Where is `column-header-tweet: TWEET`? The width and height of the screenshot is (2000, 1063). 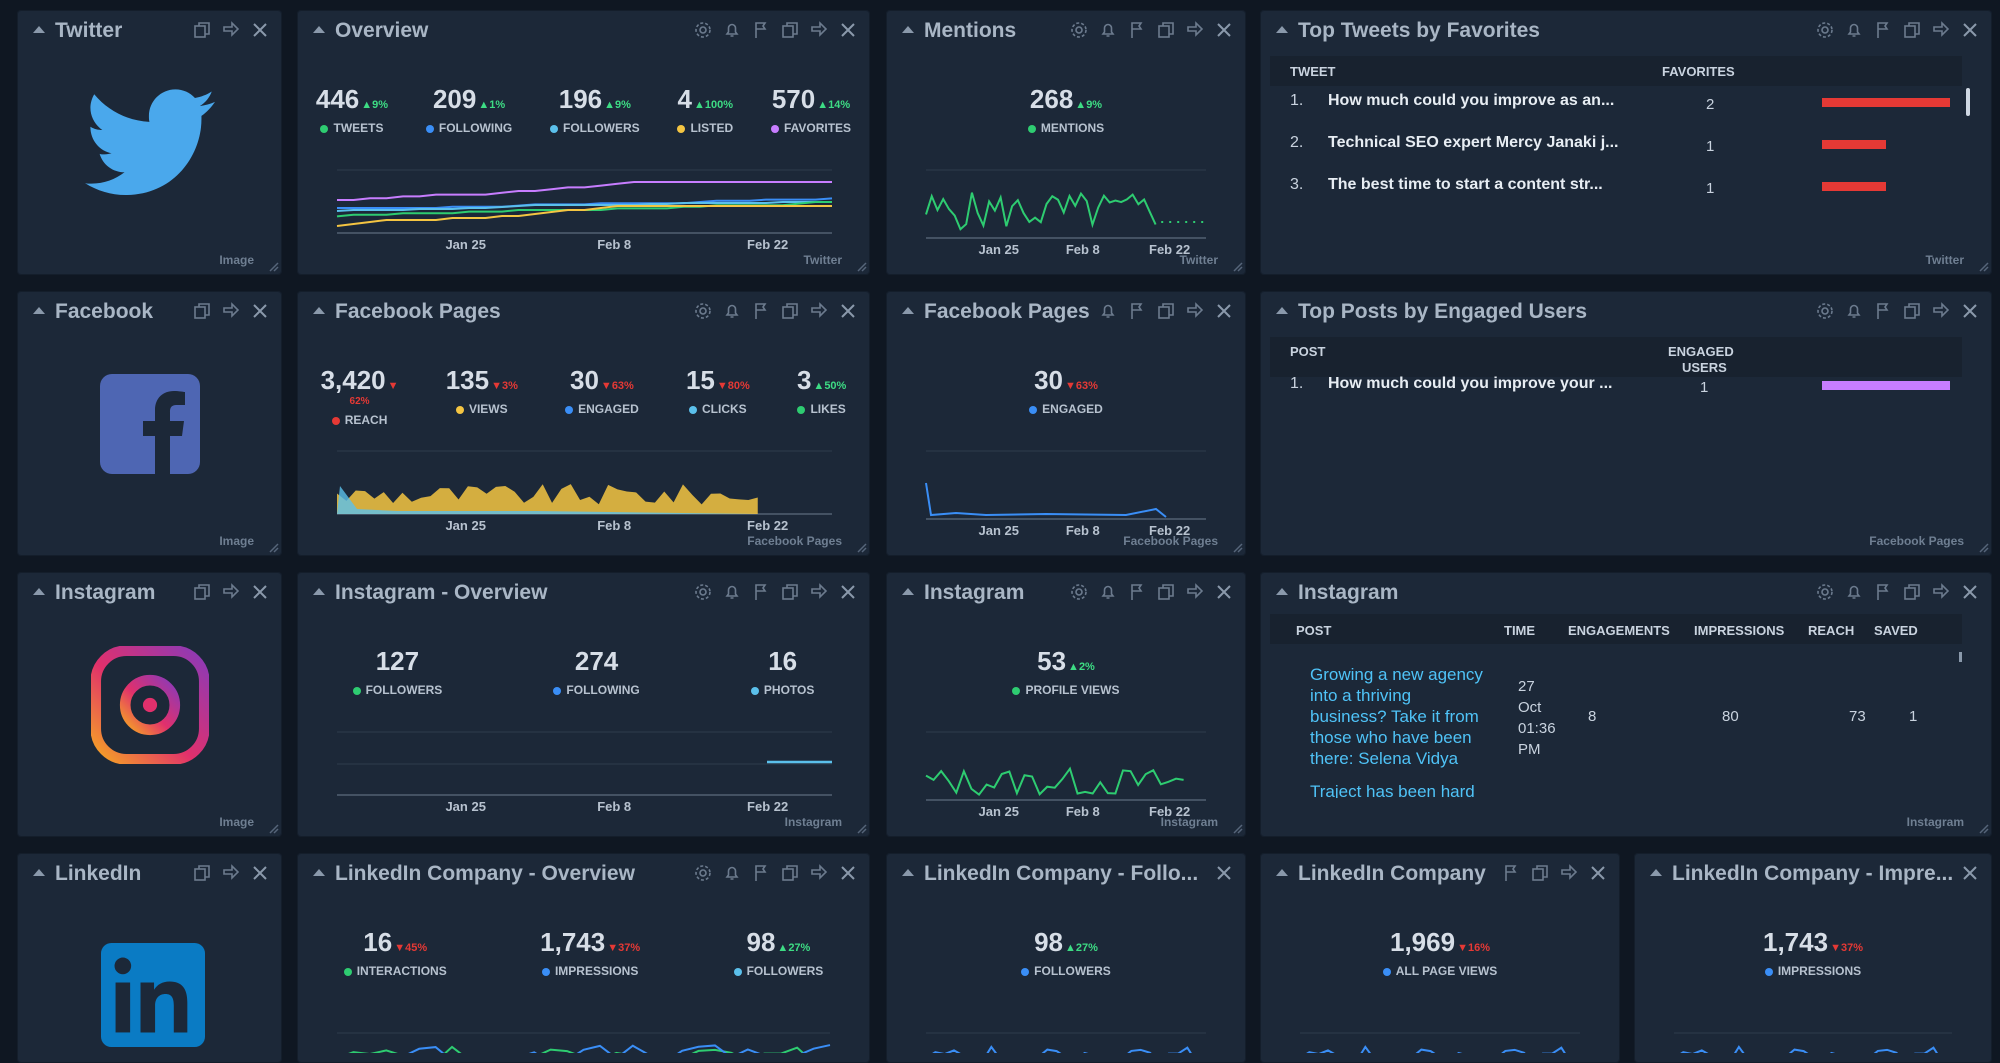
column-header-tweet: TWEET is located at coordinates (1313, 71).